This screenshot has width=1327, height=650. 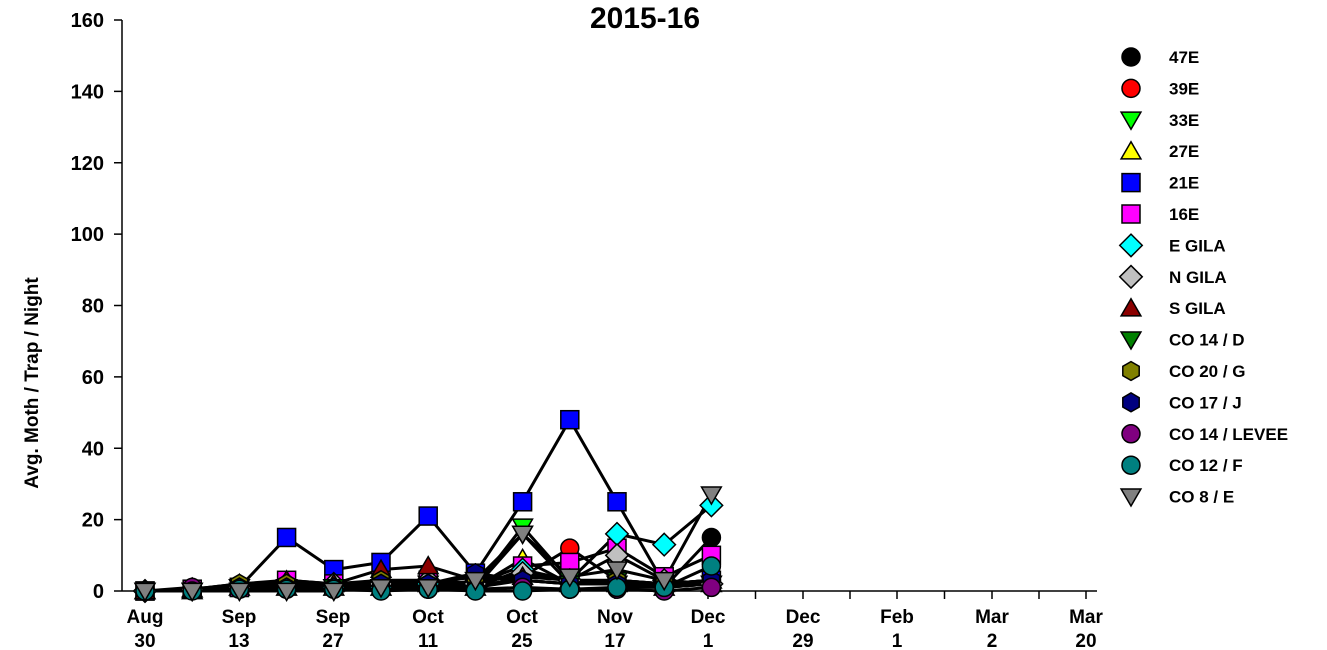 What do you see at coordinates (522, 640) in the screenshot?
I see `x-tick-label-day: 25` at bounding box center [522, 640].